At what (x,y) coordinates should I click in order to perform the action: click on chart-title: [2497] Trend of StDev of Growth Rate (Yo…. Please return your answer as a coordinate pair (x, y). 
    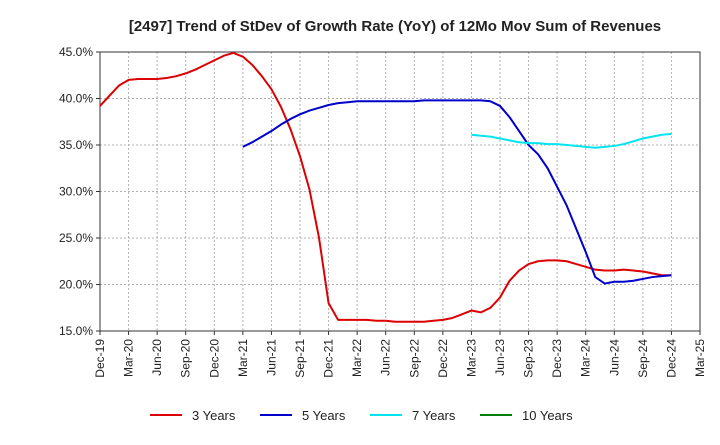
    Looking at the image, I should click on (395, 26).